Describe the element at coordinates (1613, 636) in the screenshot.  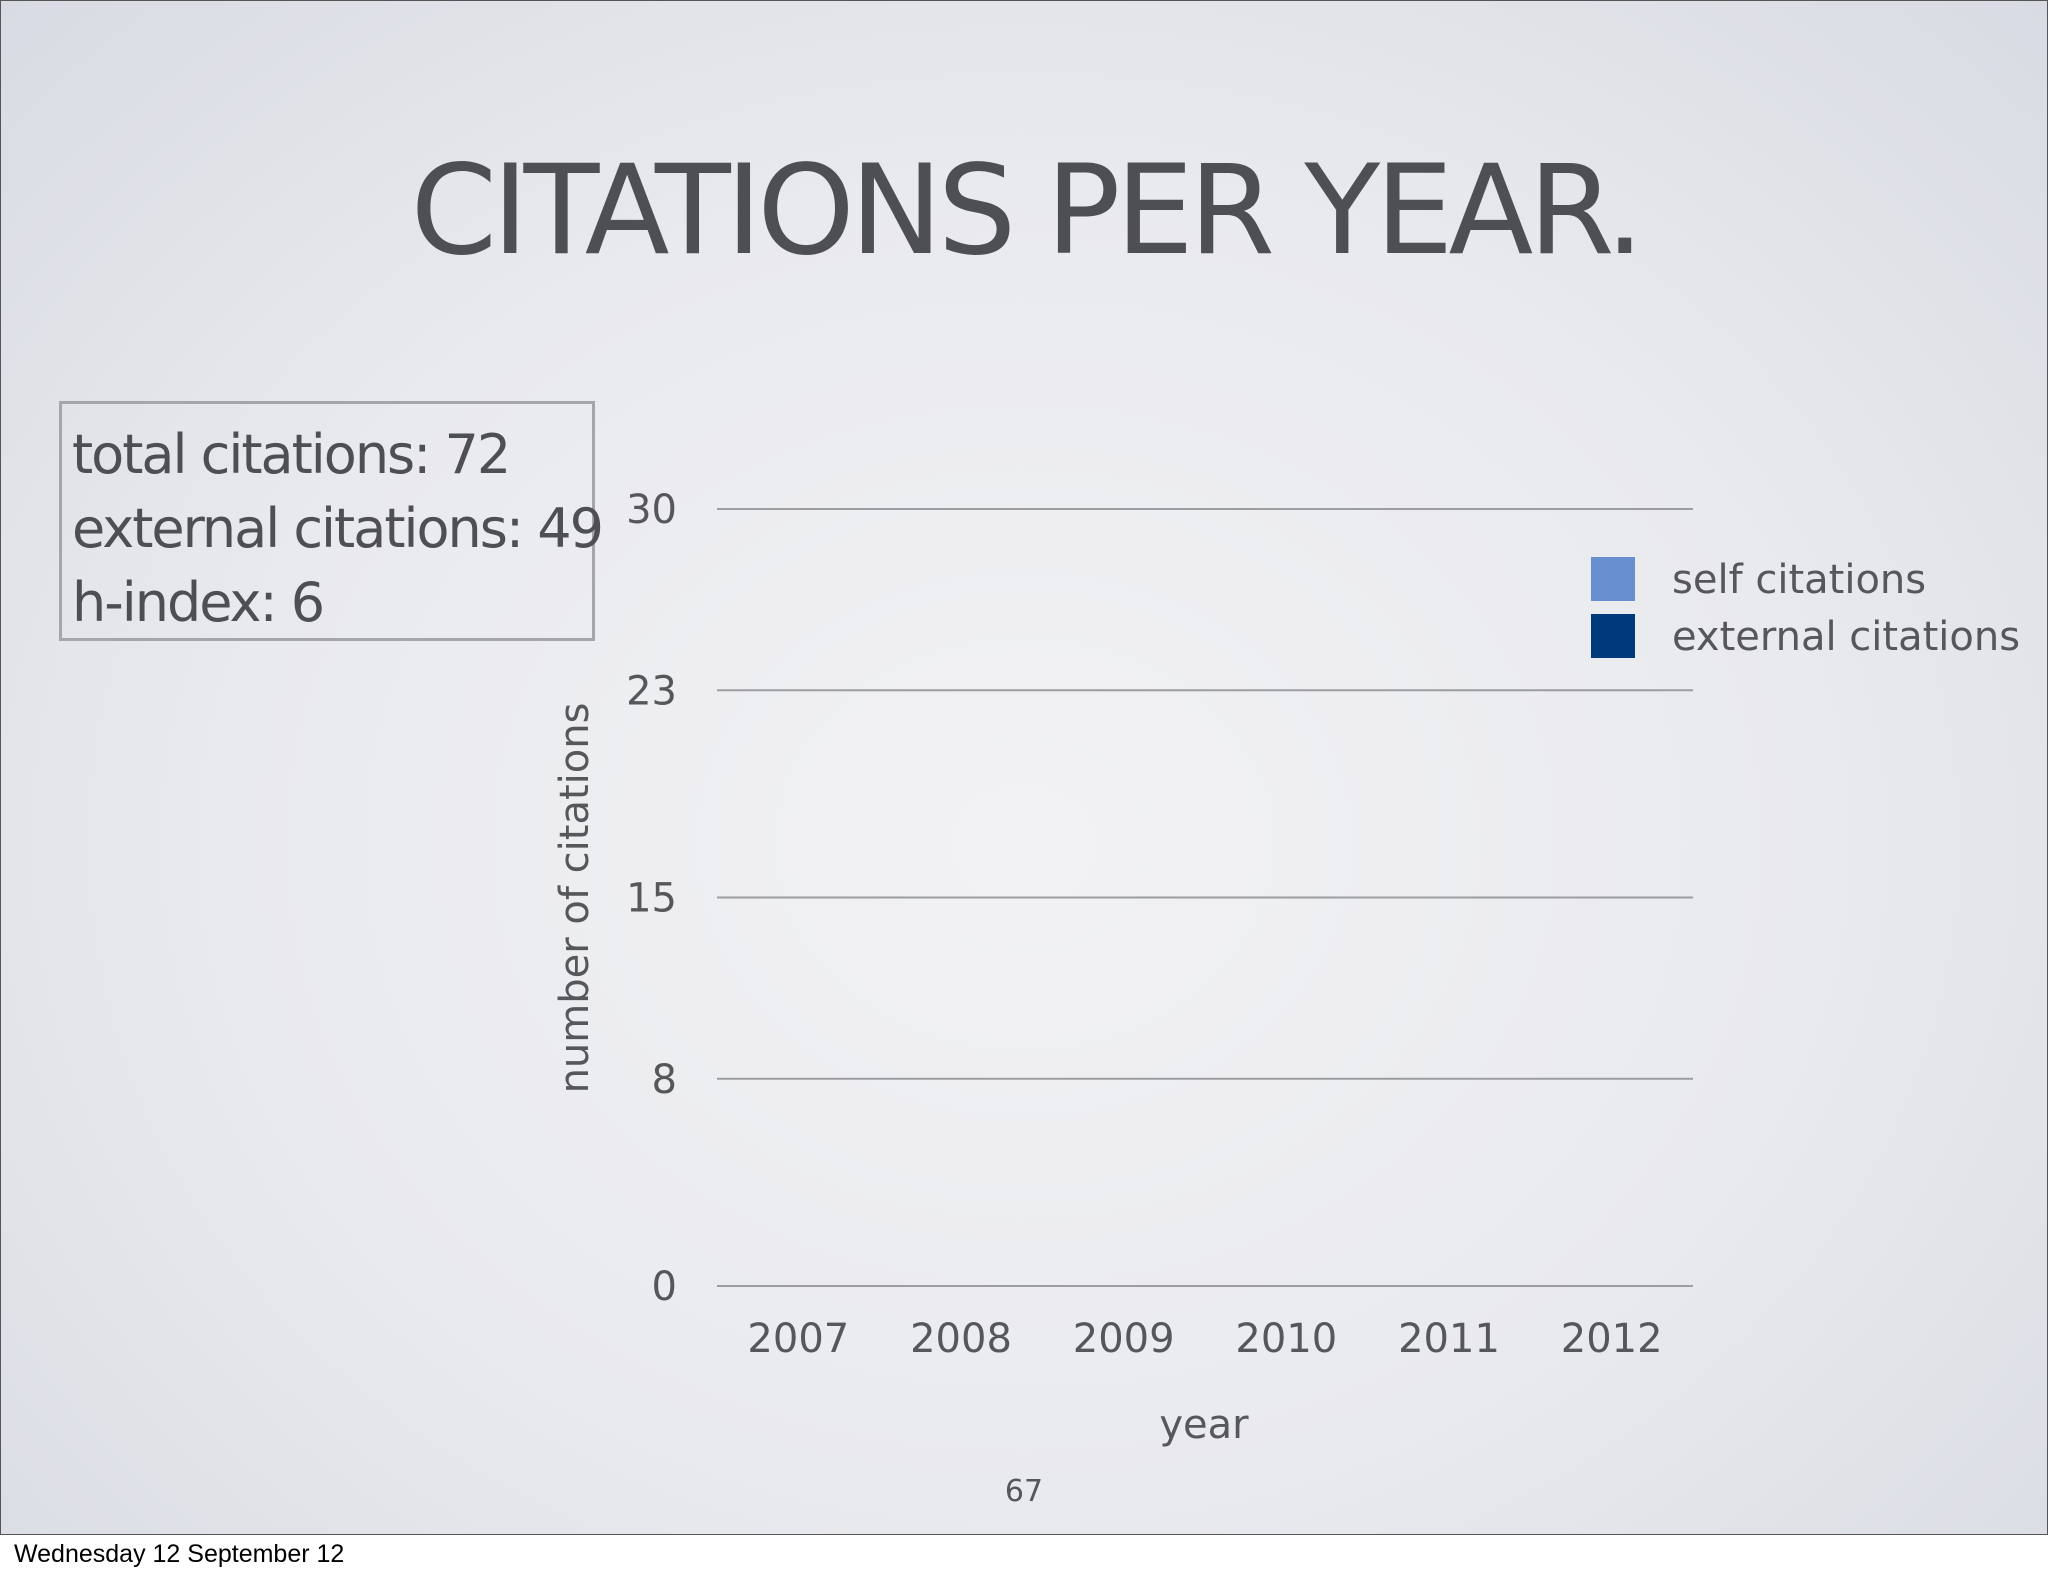
I see `legend-swatch-external-citations` at that location.